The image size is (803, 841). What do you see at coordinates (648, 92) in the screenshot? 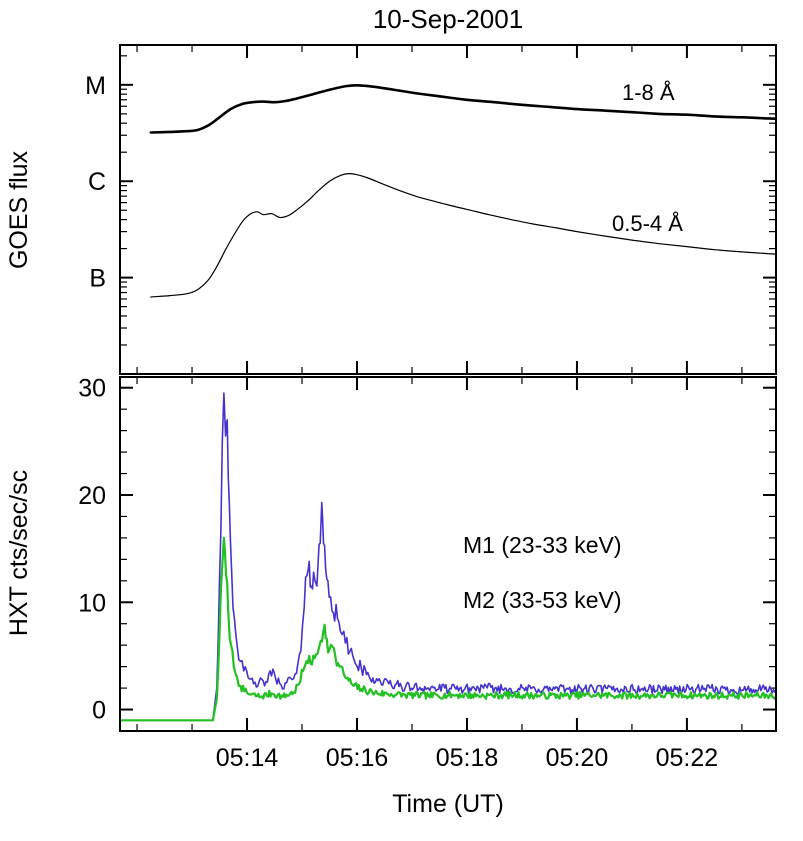
I see `goes-long-channel-label: 1-8 Å` at bounding box center [648, 92].